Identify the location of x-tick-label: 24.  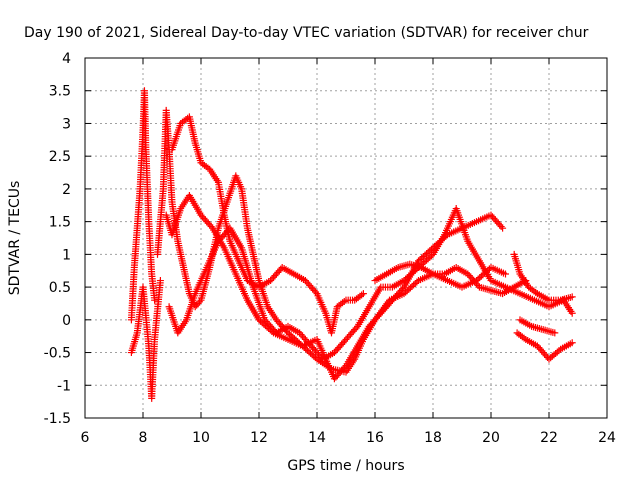
(607, 438).